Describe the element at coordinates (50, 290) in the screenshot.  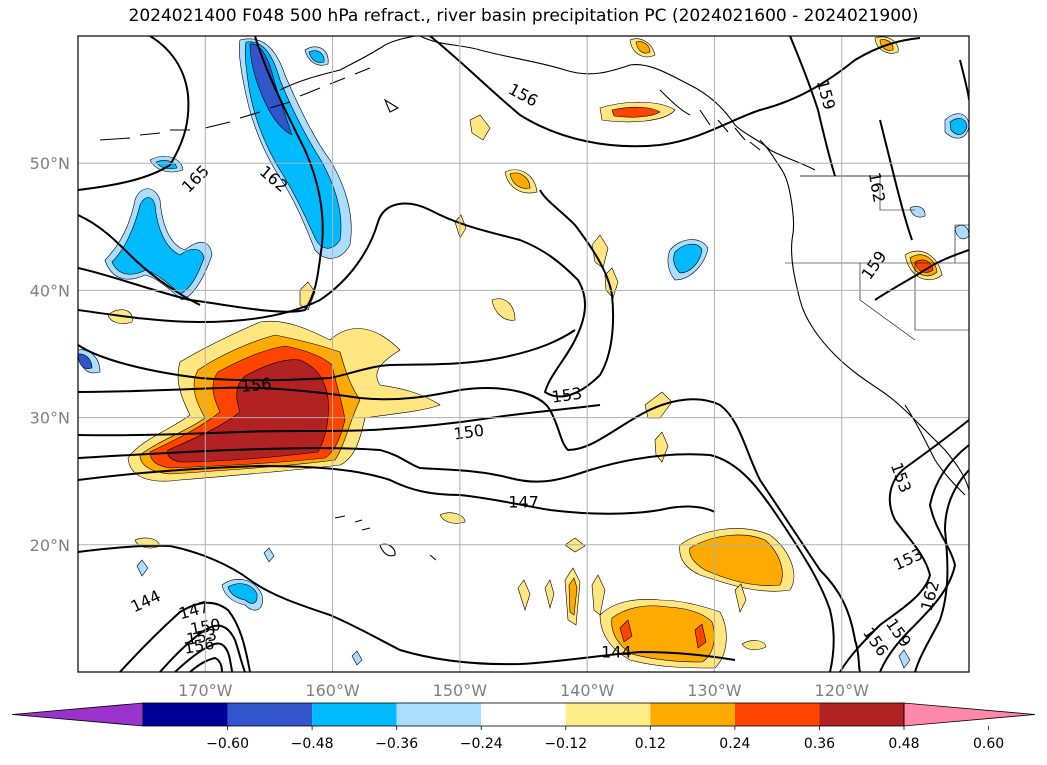
I see `lat-tick-label: 40°N` at that location.